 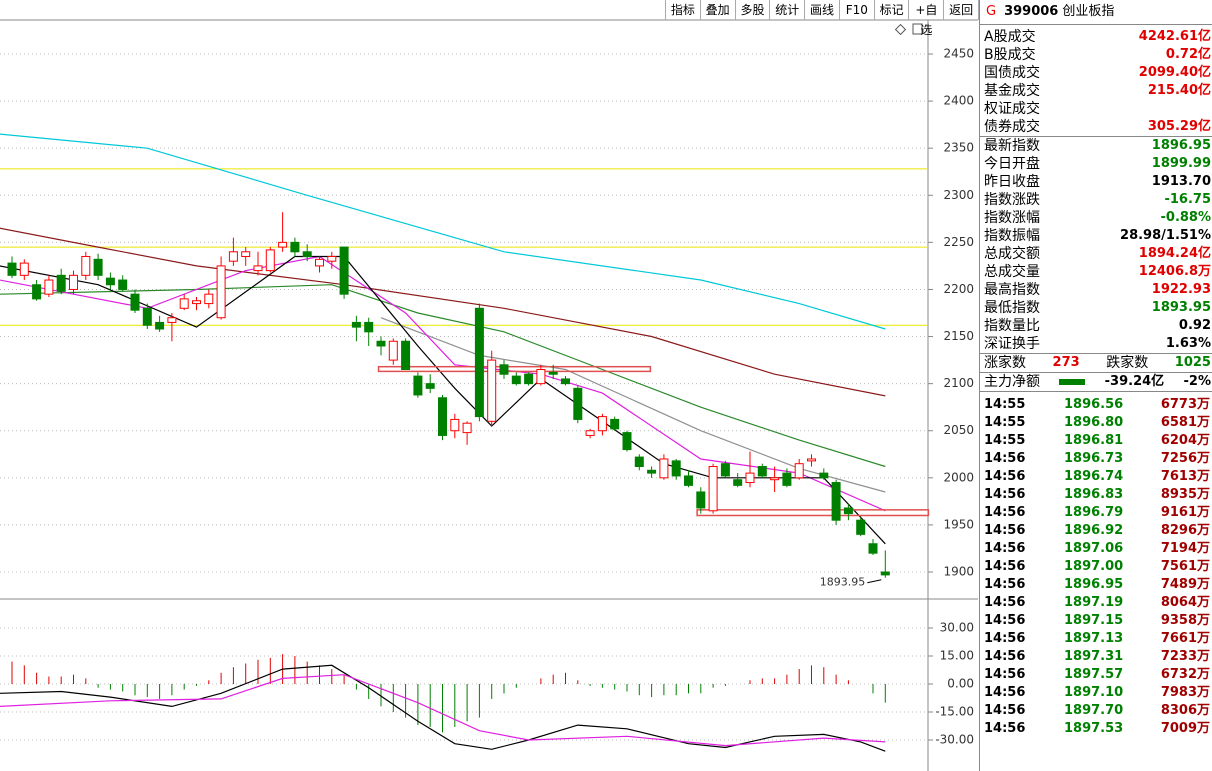 I want to click on tick-price: 1897.57, so click(x=1094, y=674).